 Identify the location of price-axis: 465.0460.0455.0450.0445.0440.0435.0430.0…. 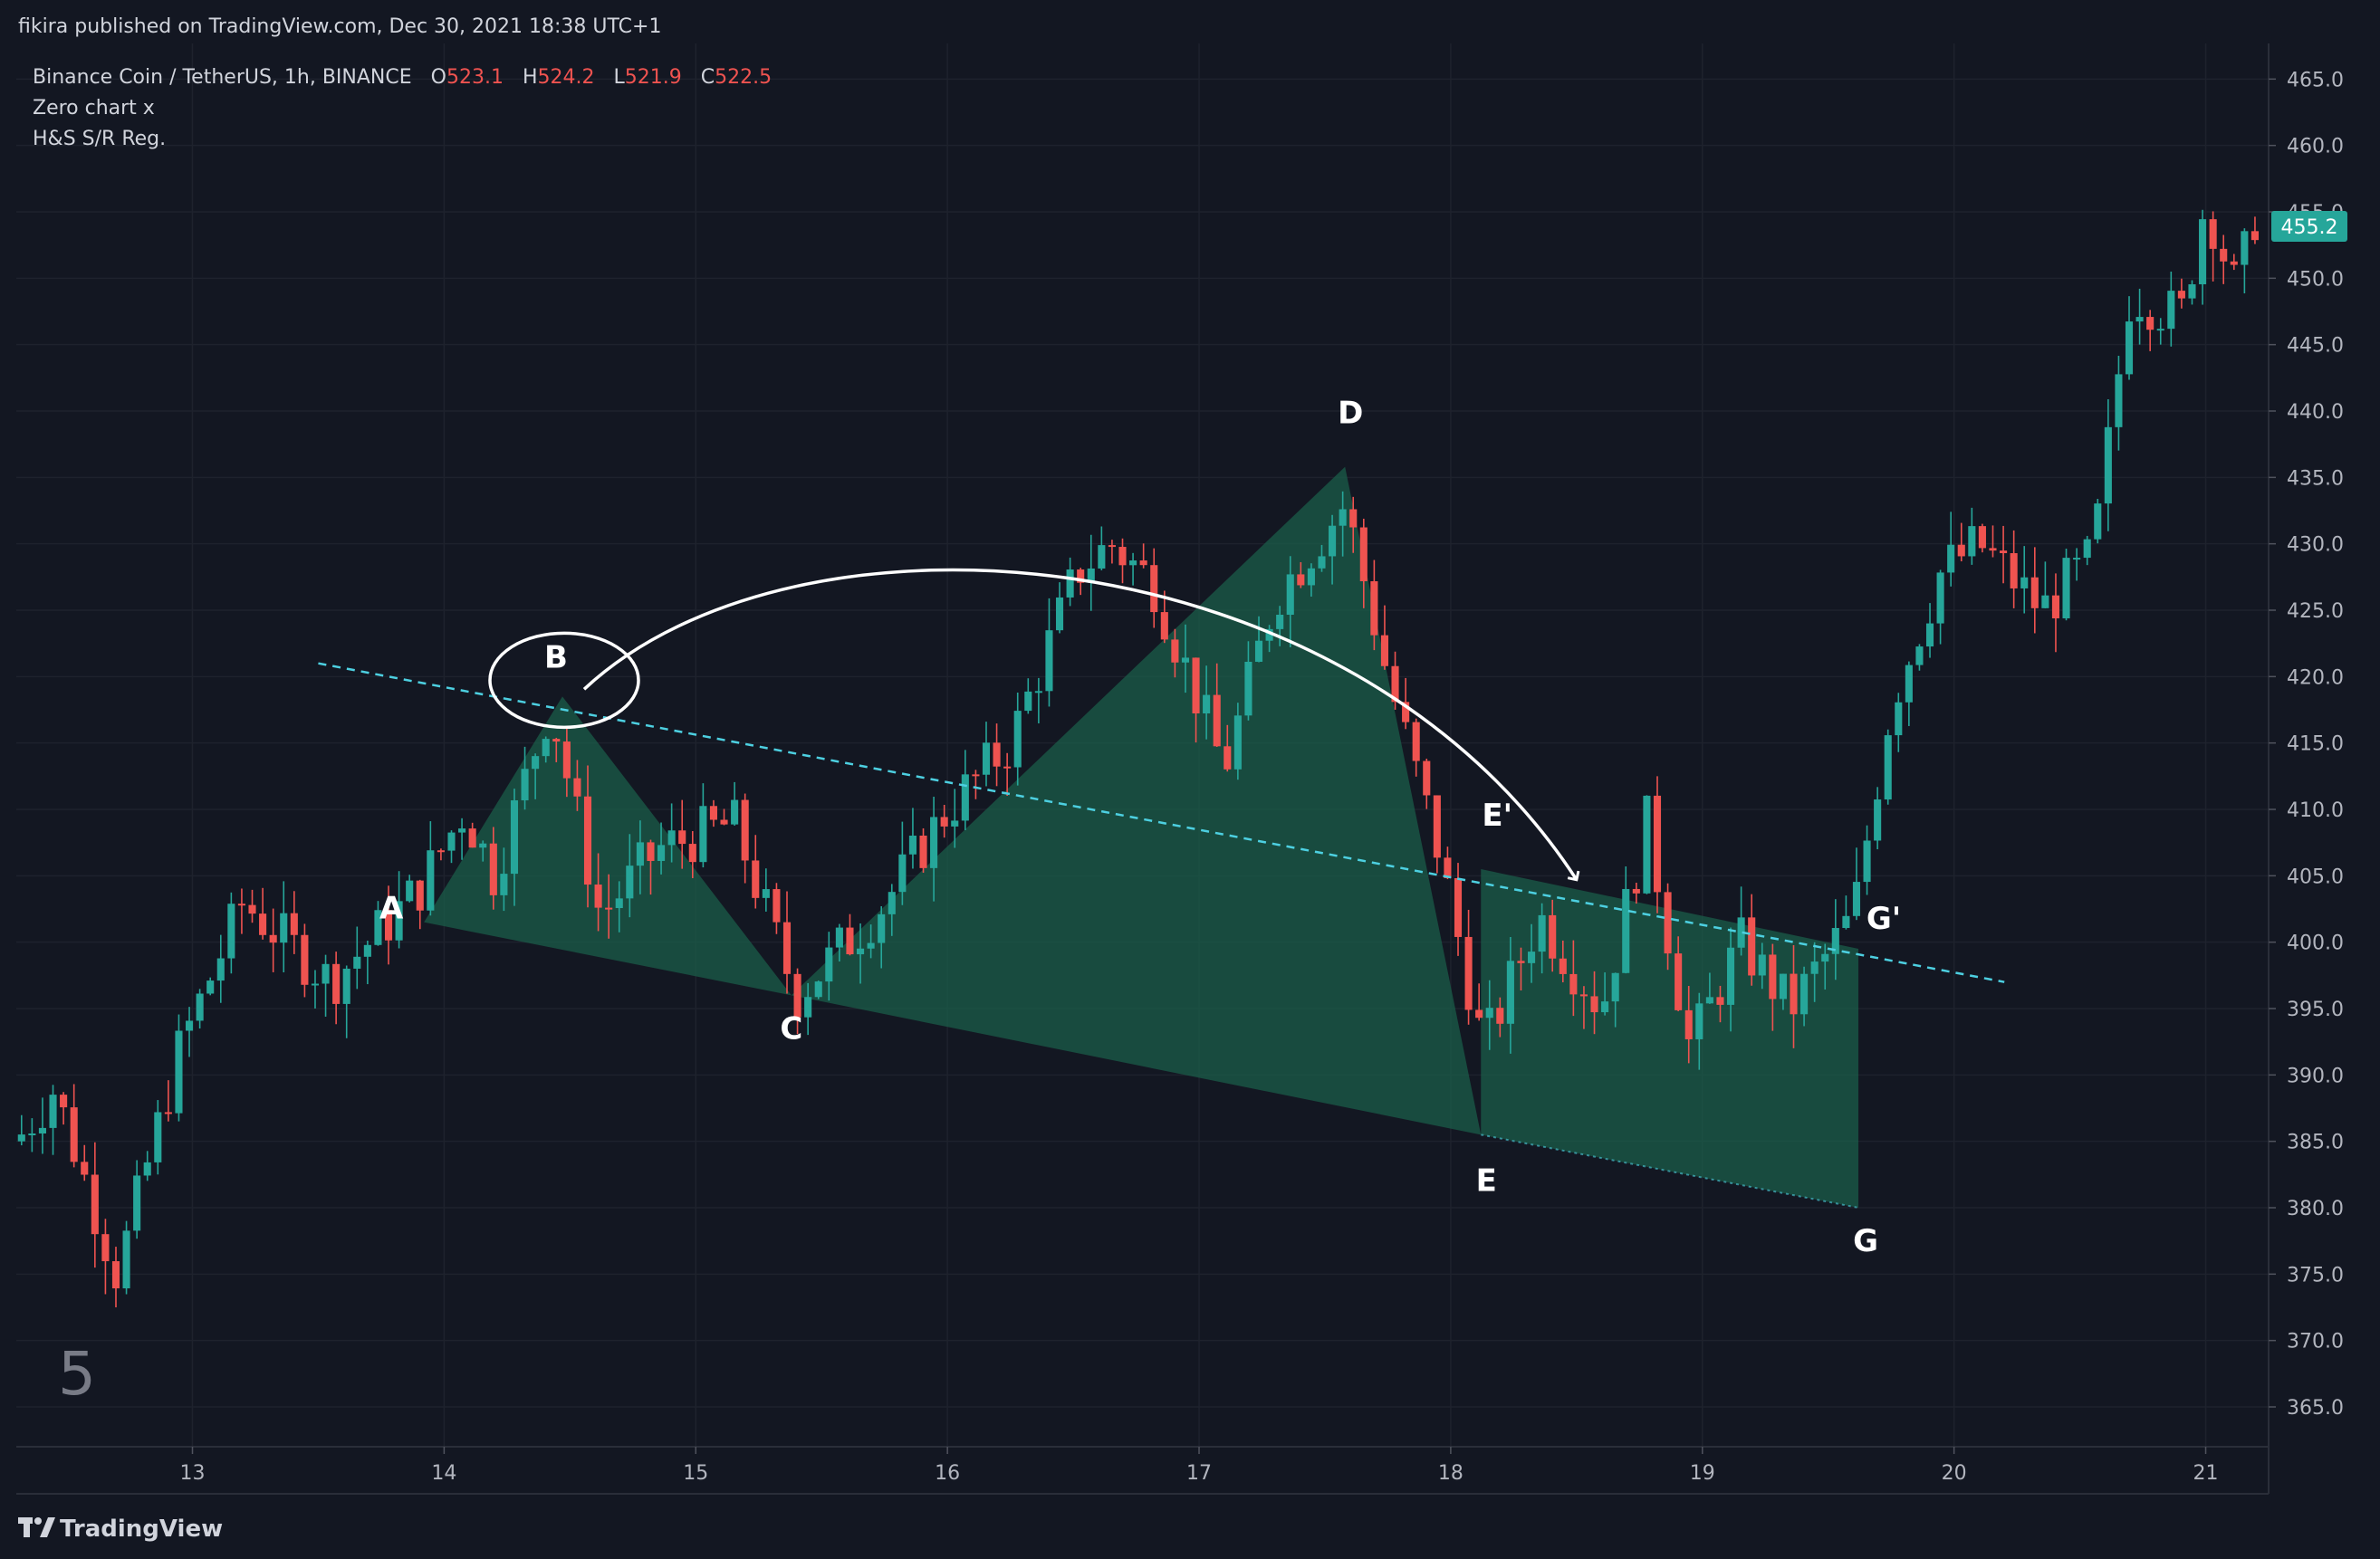
(2306, 768).